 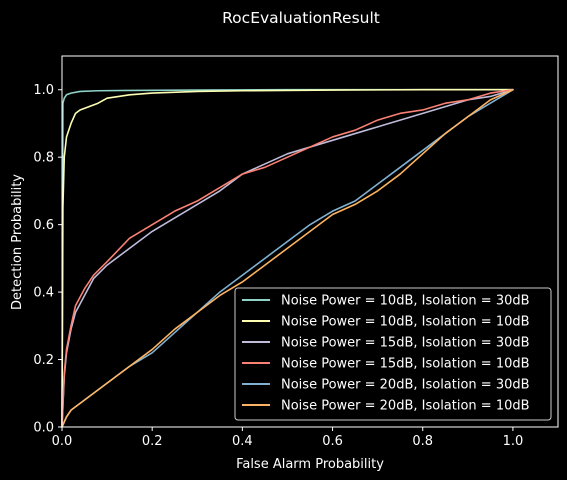 I want to click on x-tick-label: 1.0, so click(x=513, y=441).